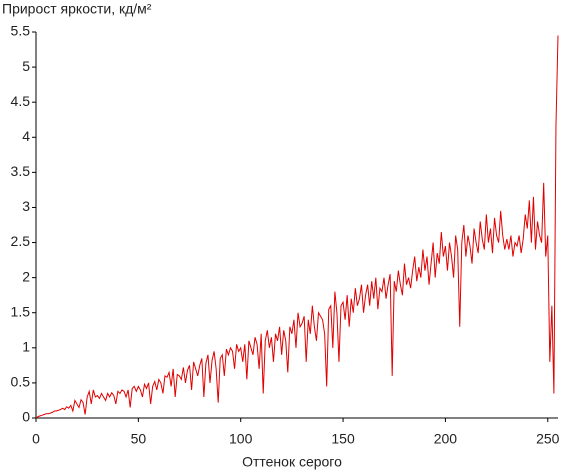 This screenshot has width=562, height=476. Describe the element at coordinates (343, 439) in the screenshot. I see `x-tick-label: 150` at that location.